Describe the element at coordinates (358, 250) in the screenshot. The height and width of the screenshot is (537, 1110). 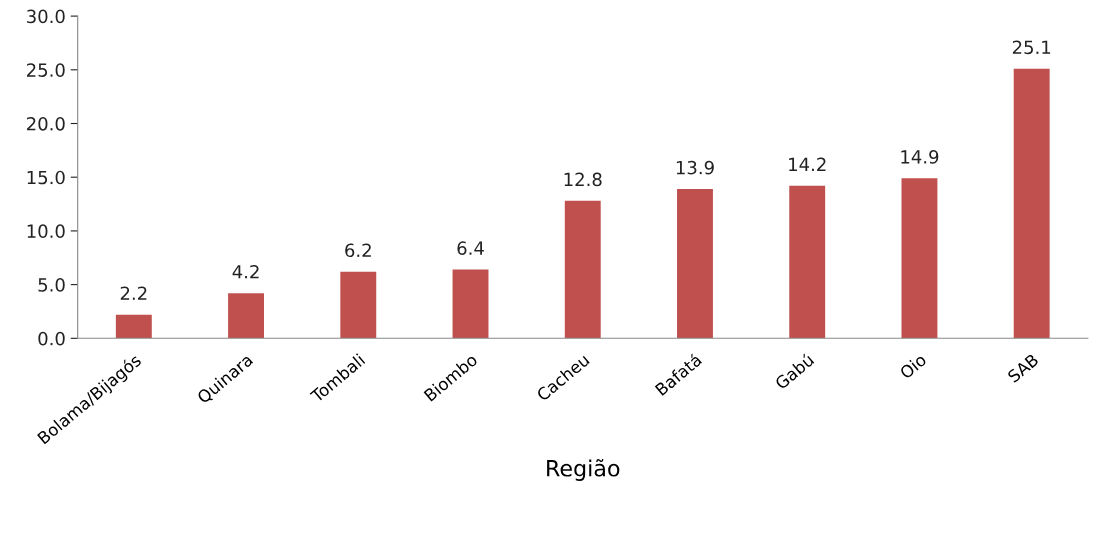
I see `data-label: 6.2` at that location.